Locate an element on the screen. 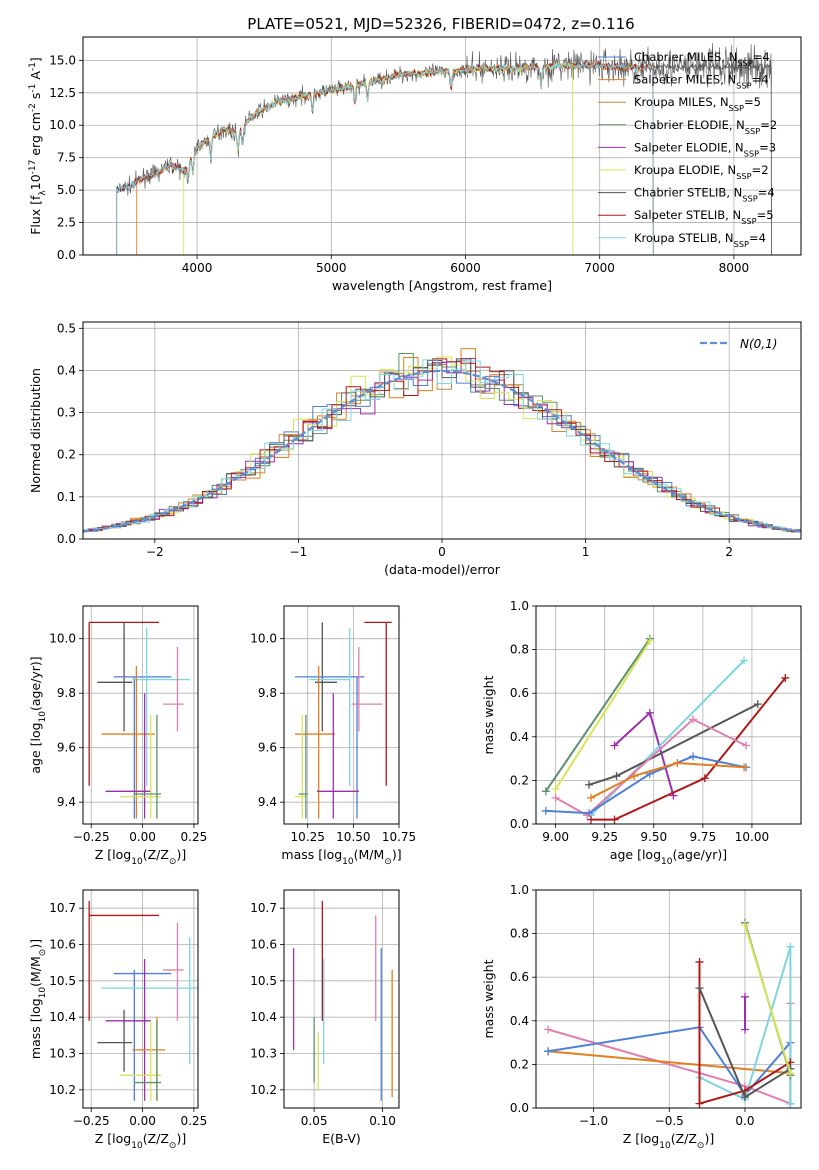 Image resolution: width=819 pixels, height=1170 pixels. legend-label: Kroupa ELODIE, NSSP=2 is located at coordinates (701, 172).